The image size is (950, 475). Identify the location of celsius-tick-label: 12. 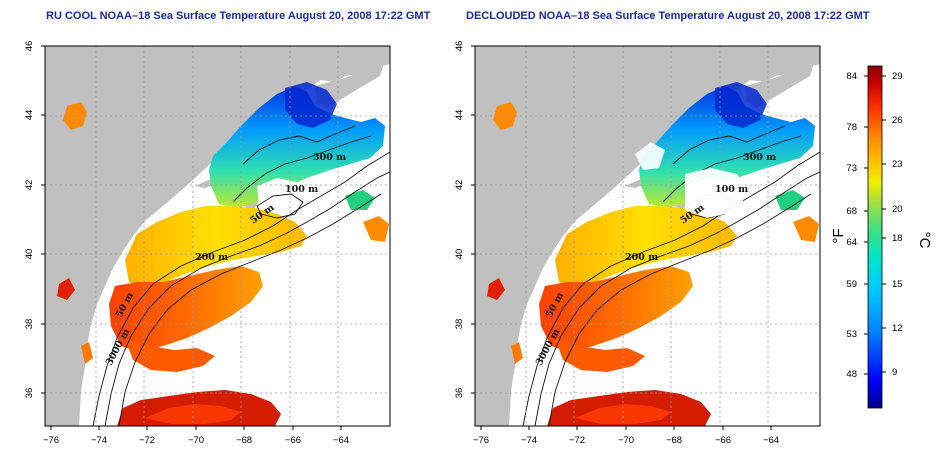
(897, 328).